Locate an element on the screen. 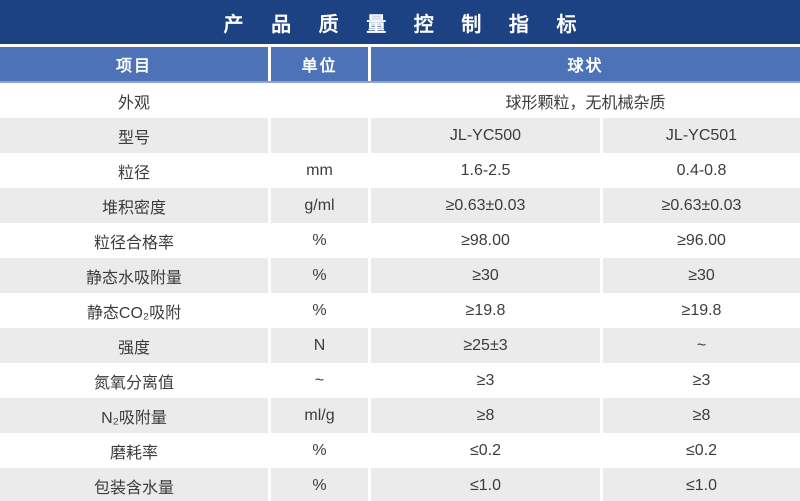 The height and width of the screenshot is (501, 800). table-row: 静态水吸附量 % ≥30 ≥30 is located at coordinates (400, 275).